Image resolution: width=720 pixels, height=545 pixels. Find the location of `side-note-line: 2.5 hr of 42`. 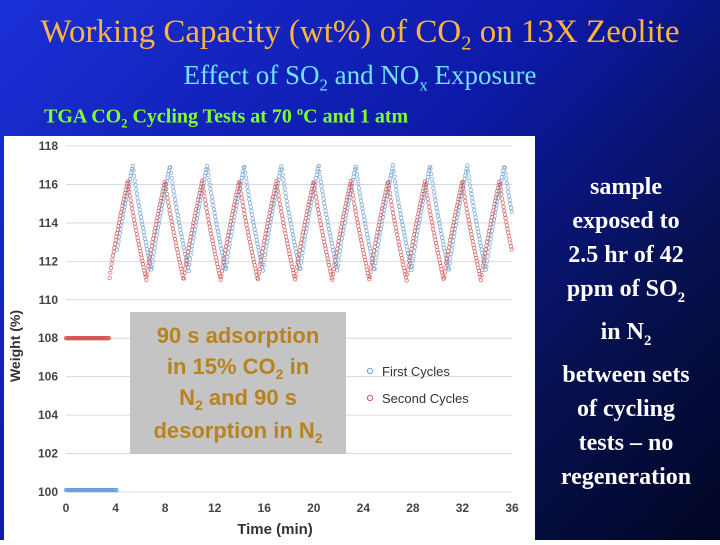

side-note-line: 2.5 hr of 42 is located at coordinates (626, 255).